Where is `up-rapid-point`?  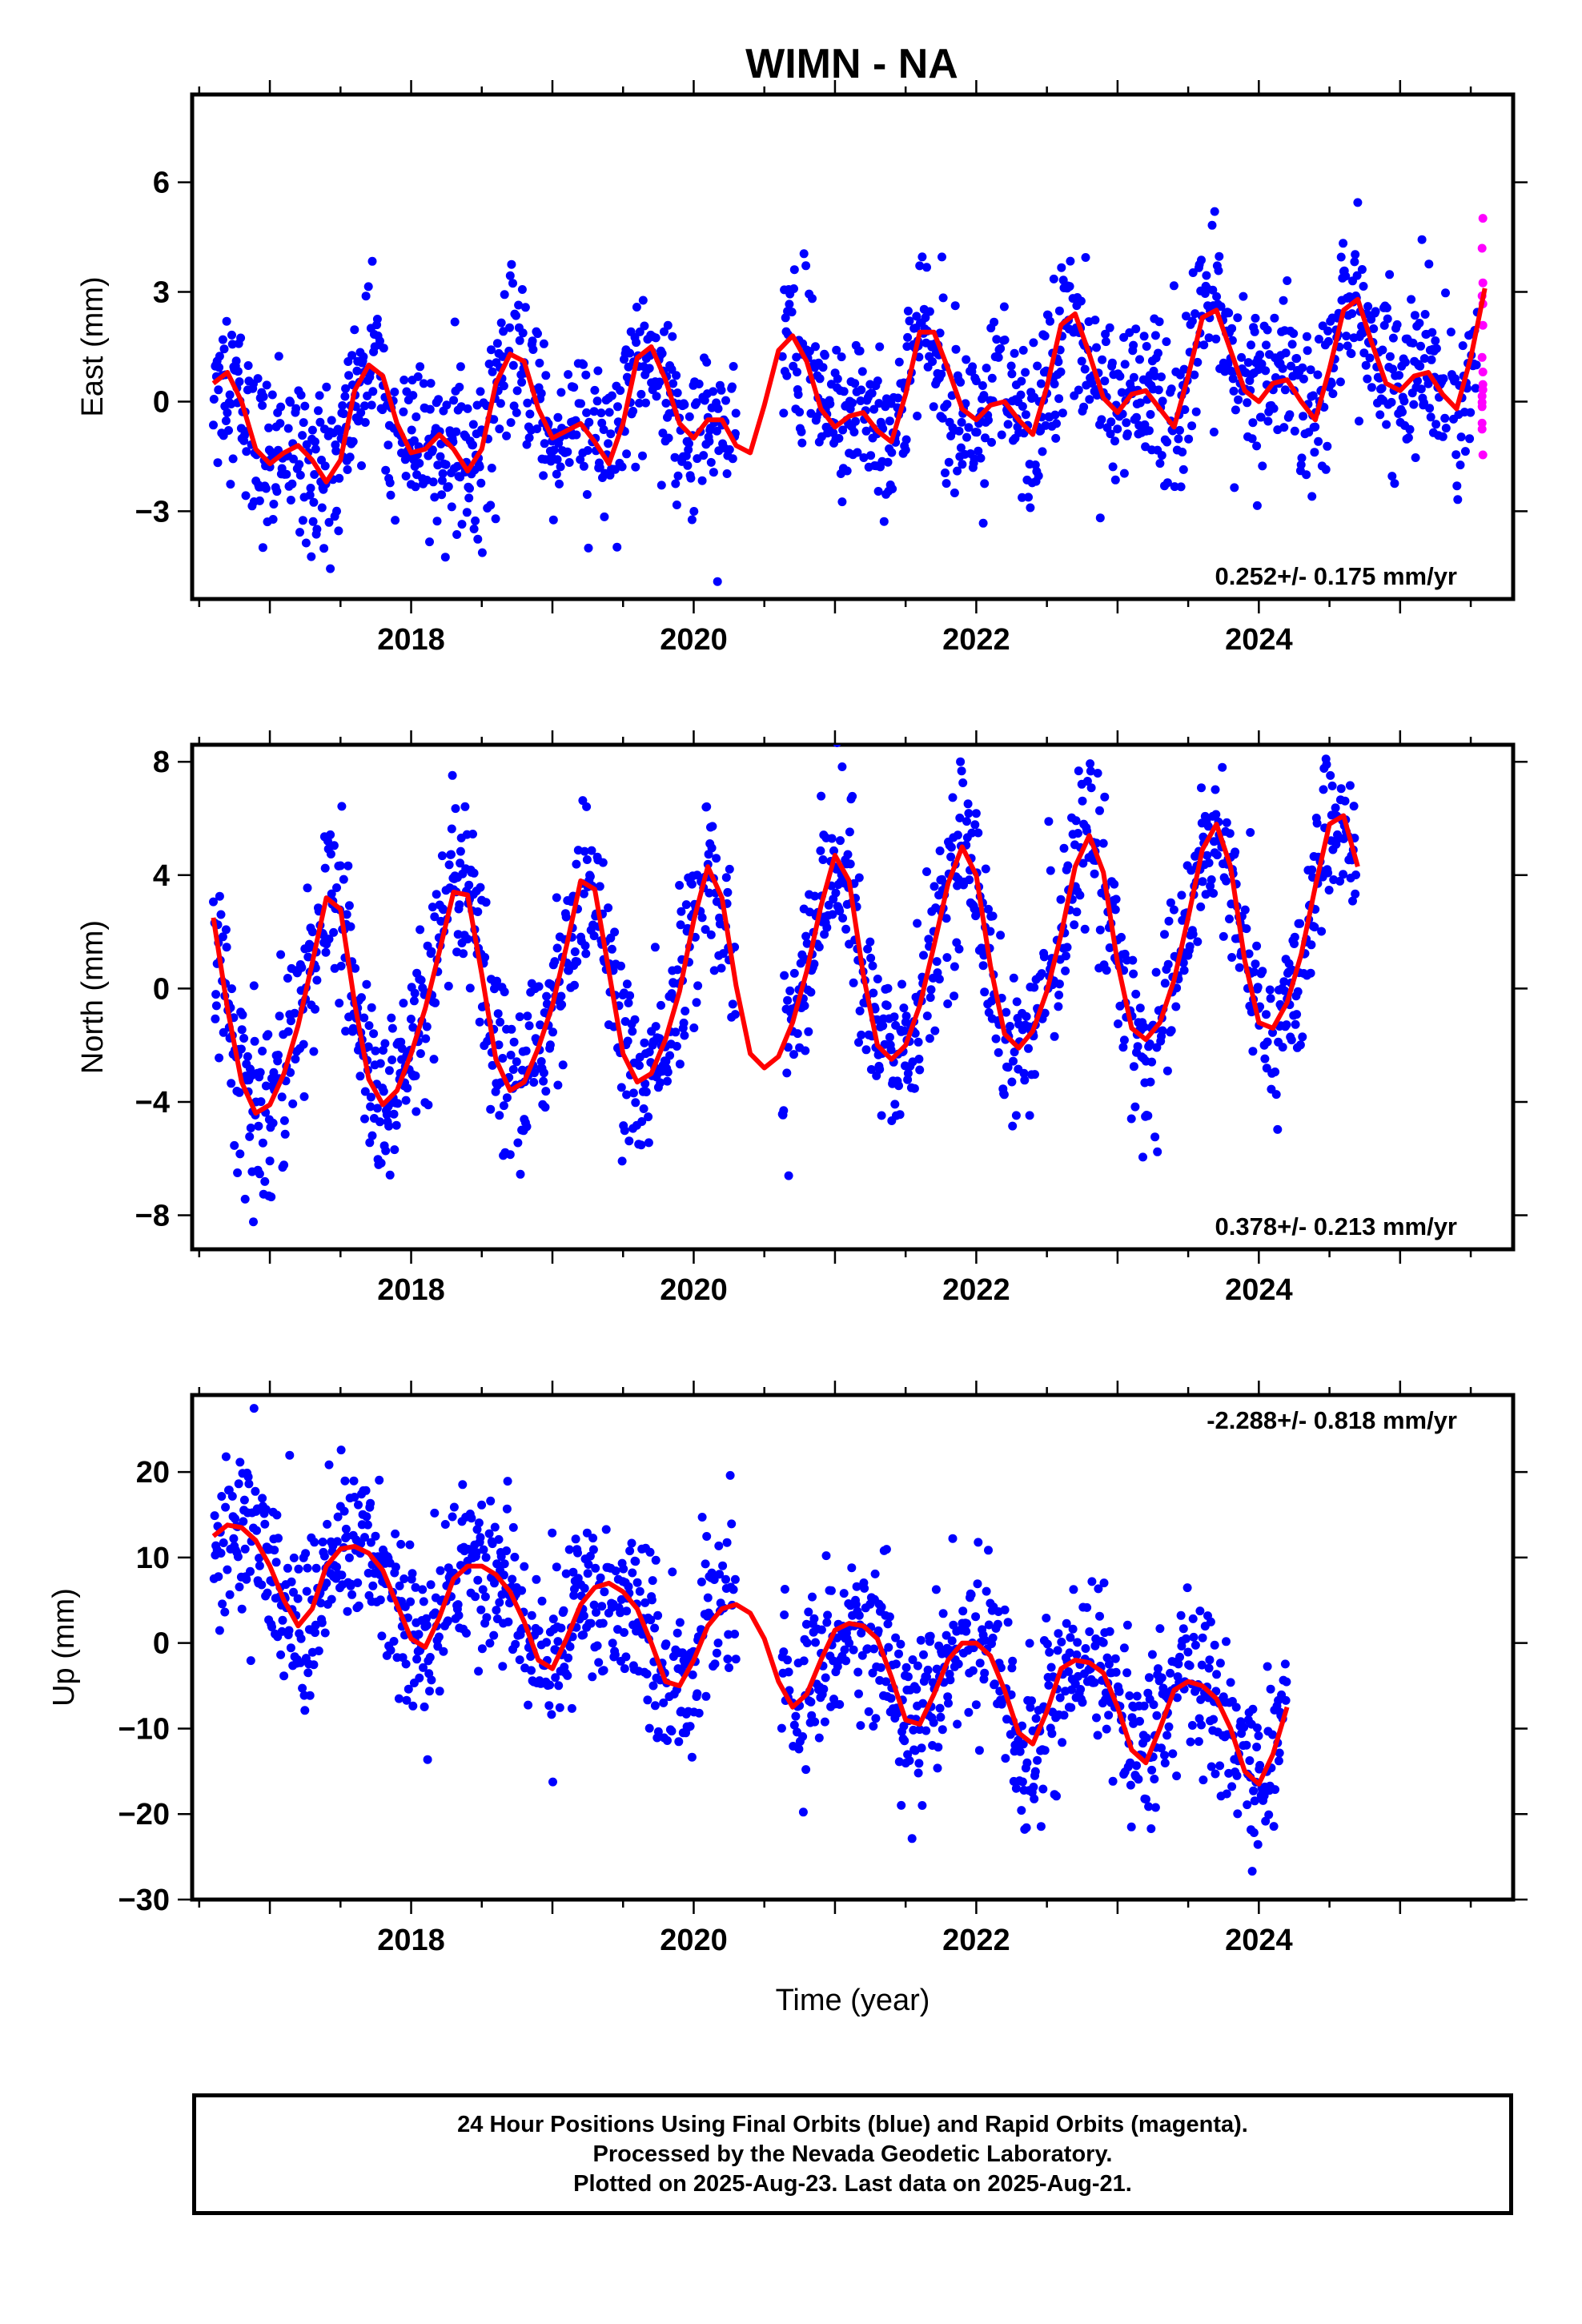 up-rapid-point is located at coordinates (1483, 2).